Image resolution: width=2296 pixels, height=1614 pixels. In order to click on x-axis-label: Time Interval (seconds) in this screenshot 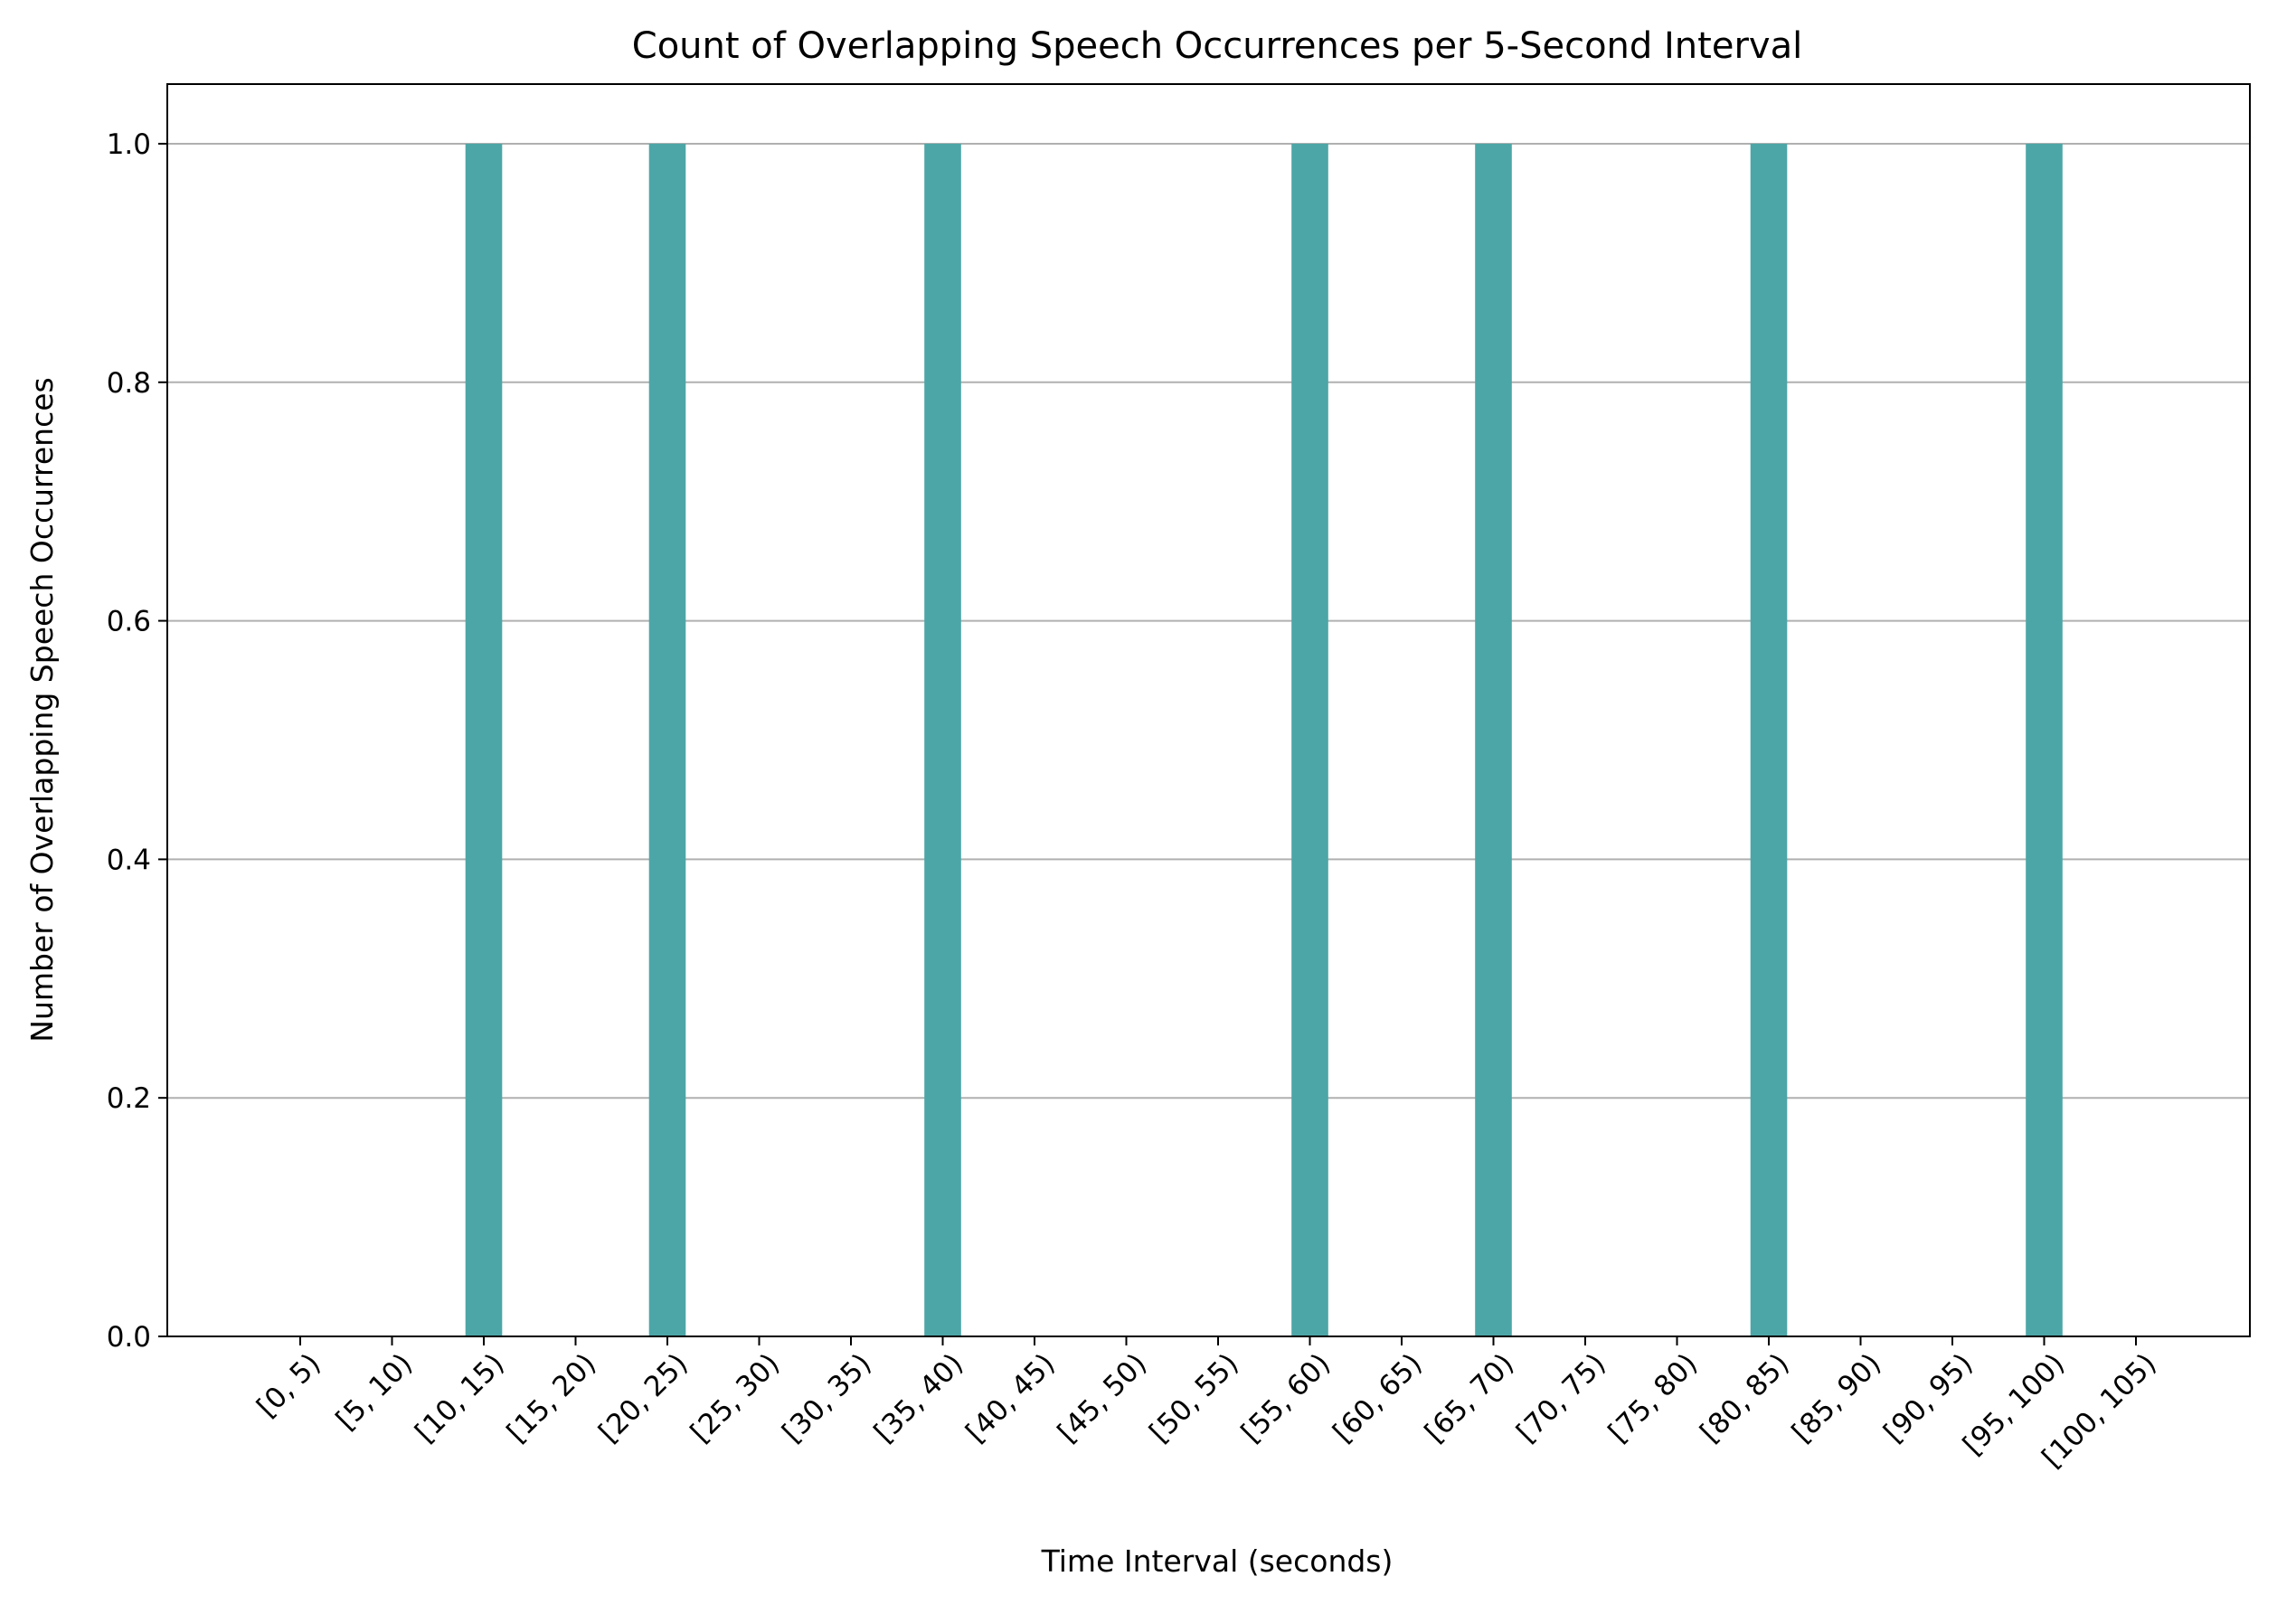, I will do `click(1217, 1561)`.